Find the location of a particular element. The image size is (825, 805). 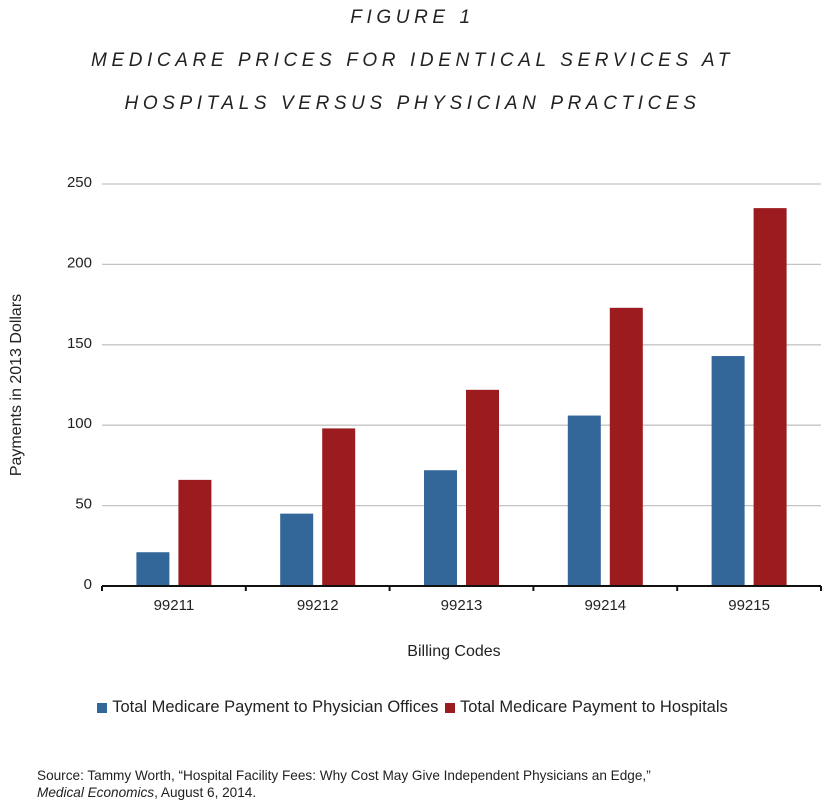

journal-name: Medical Economics is located at coordinates (96, 792).